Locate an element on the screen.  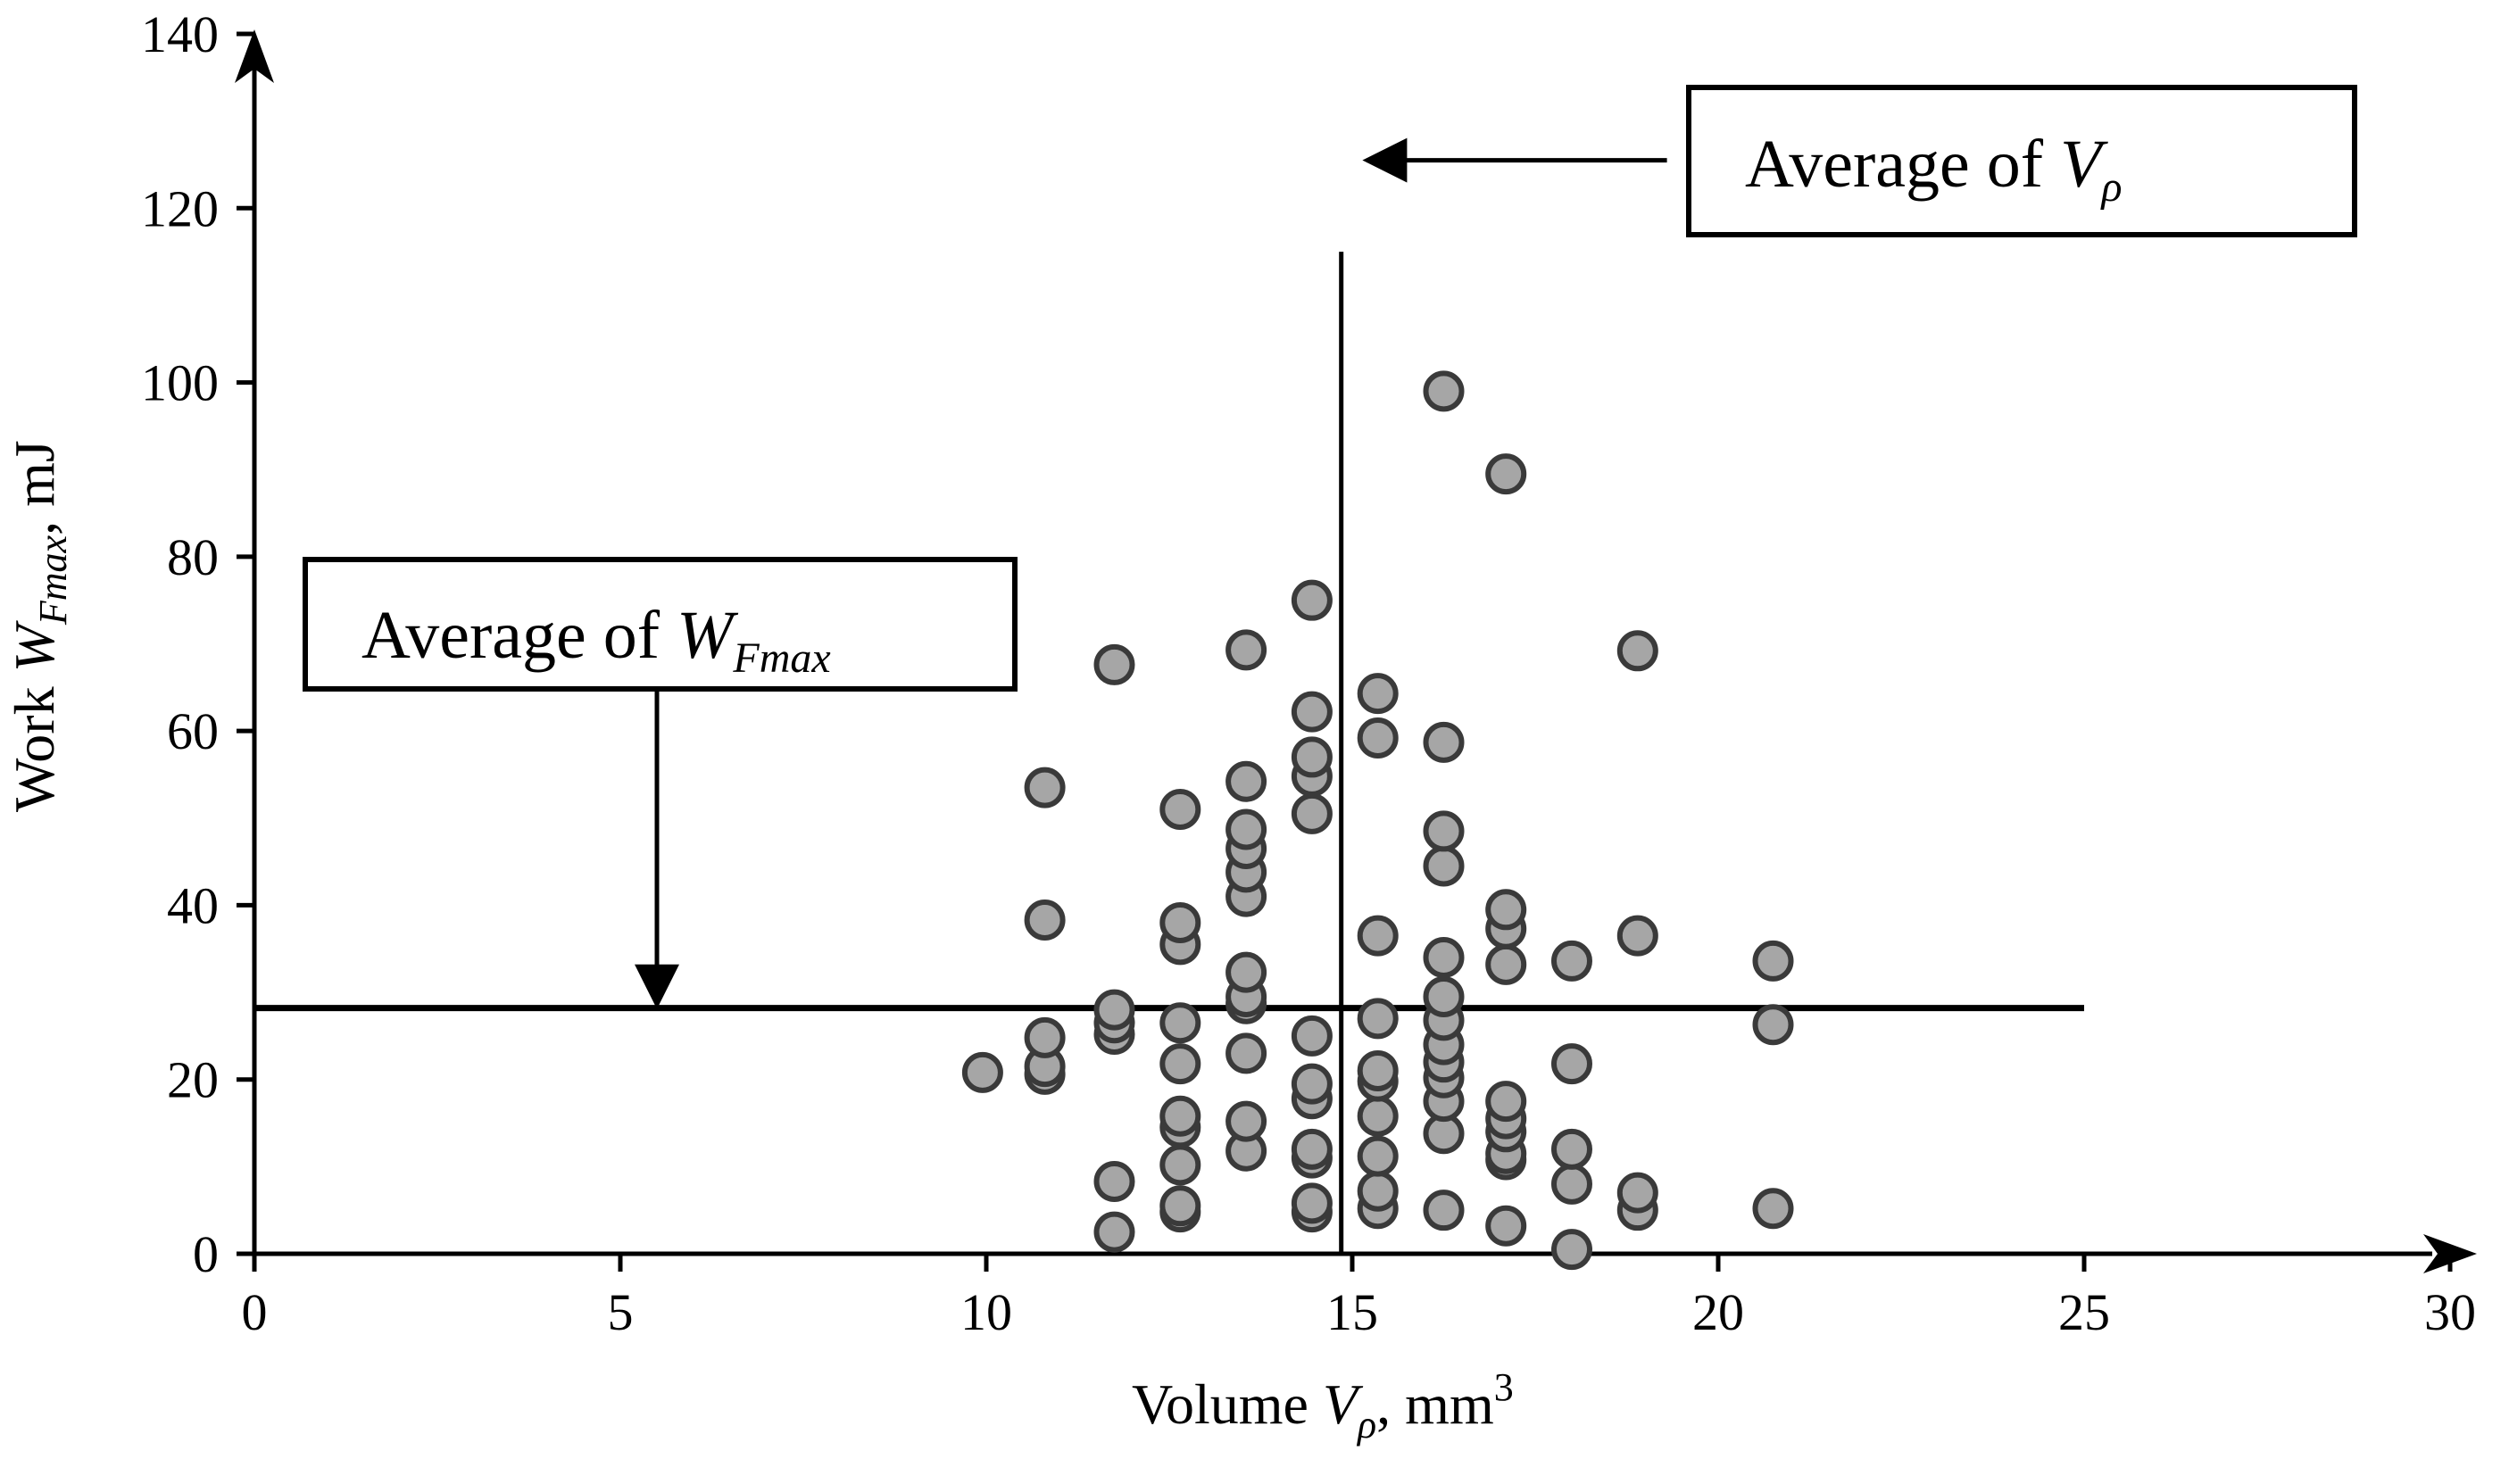
annotation-sub-work: Fmax is located at coordinates (781, 658).